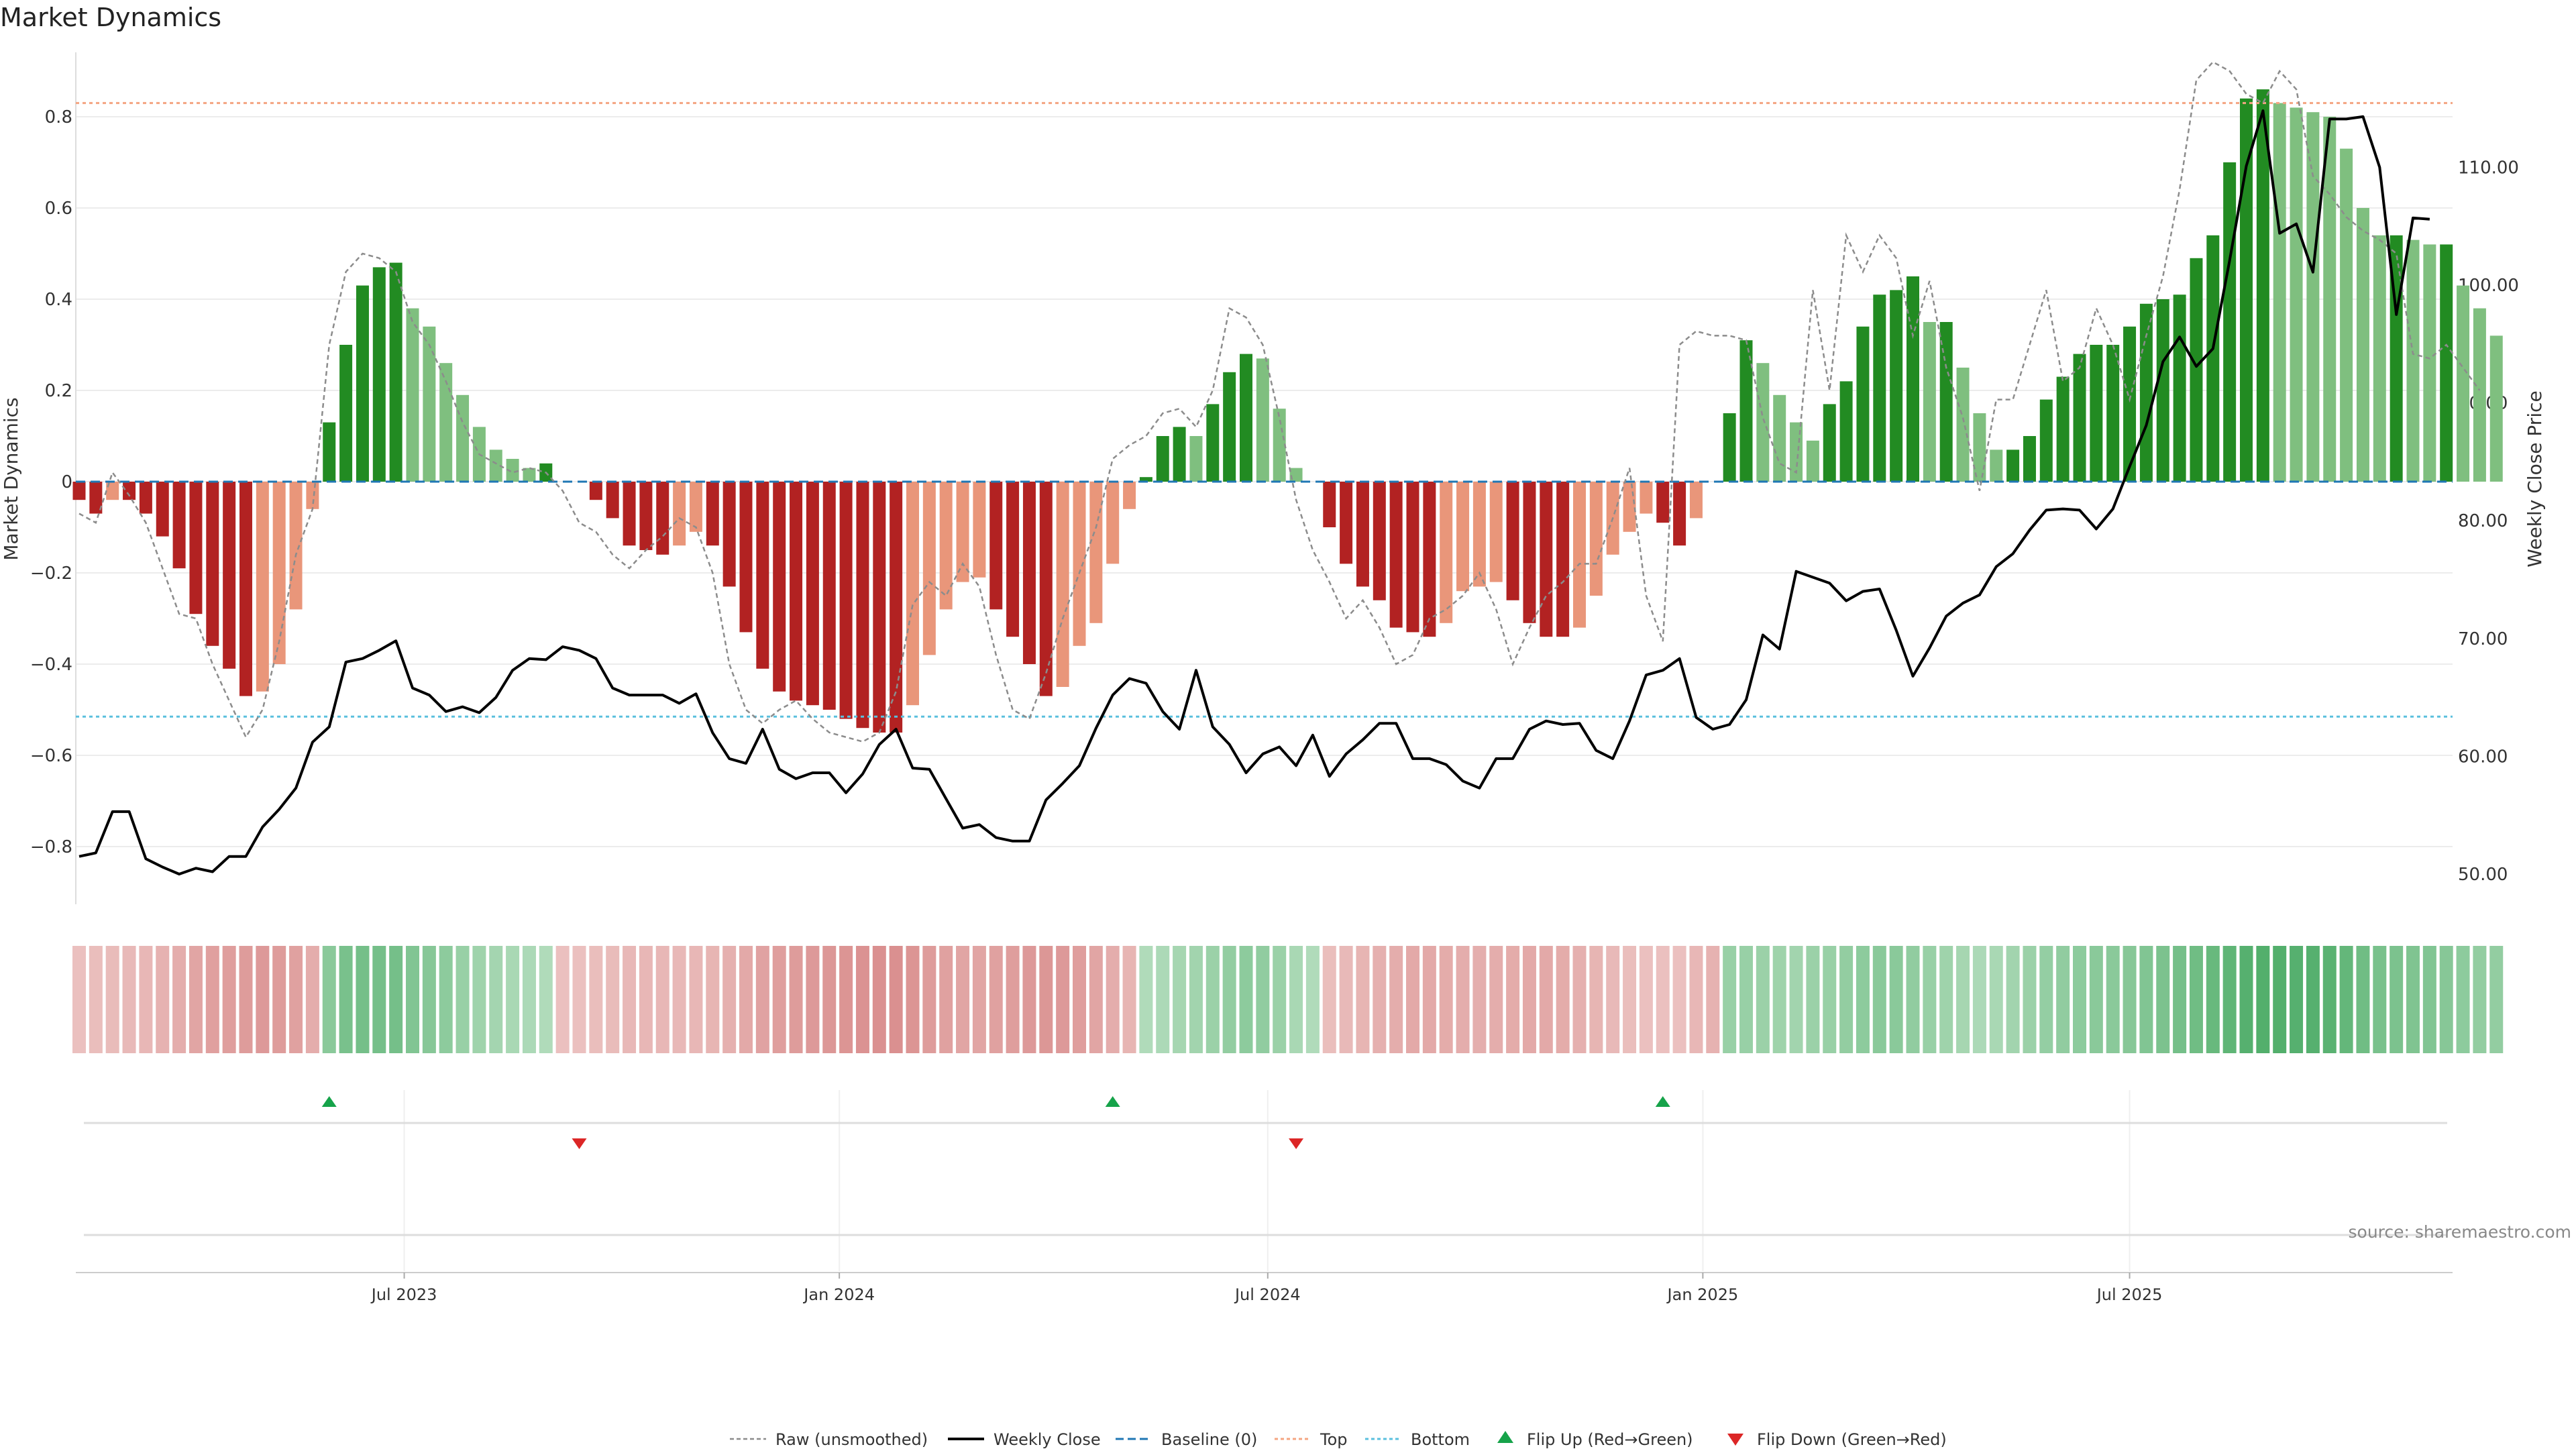 The image size is (2576, 1449). What do you see at coordinates (1267, 1294) in the screenshot?
I see `x-tick-label: Jul 2024` at bounding box center [1267, 1294].